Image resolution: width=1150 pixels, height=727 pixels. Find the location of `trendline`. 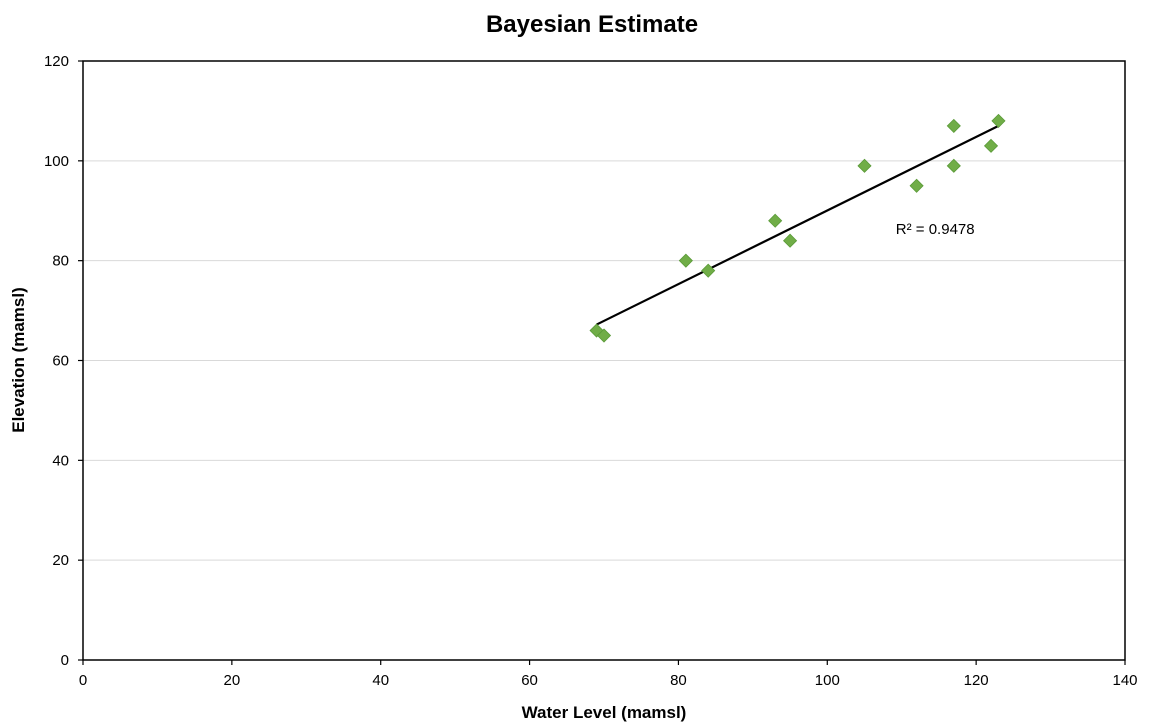

trendline is located at coordinates (797, 225).